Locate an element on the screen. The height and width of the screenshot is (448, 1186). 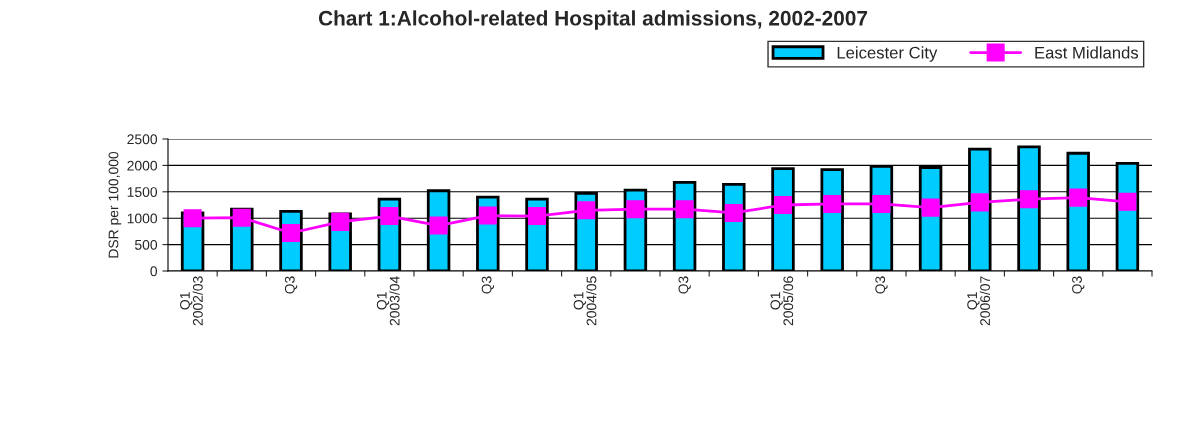
x-tick-label: Q1 2006/07 is located at coordinates (978, 301).